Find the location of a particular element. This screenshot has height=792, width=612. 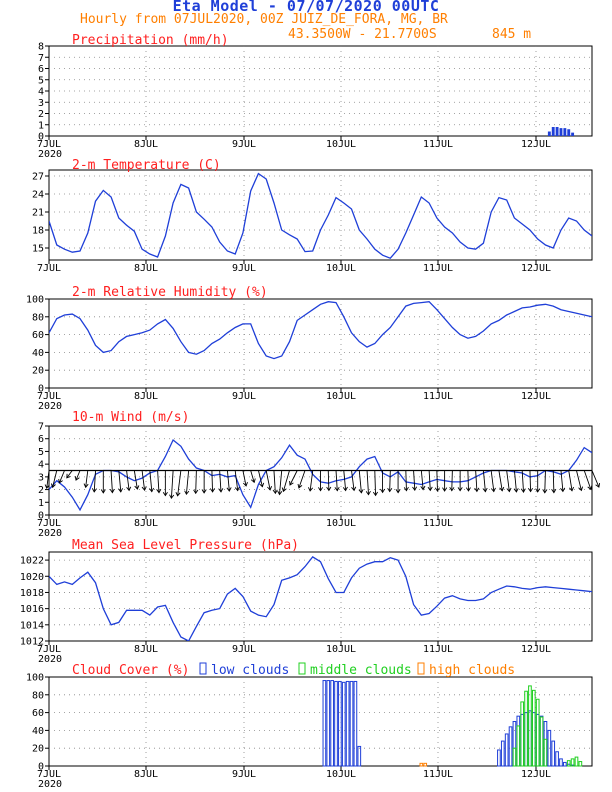

y-tick-label: 24 is located at coordinates (38, 195).